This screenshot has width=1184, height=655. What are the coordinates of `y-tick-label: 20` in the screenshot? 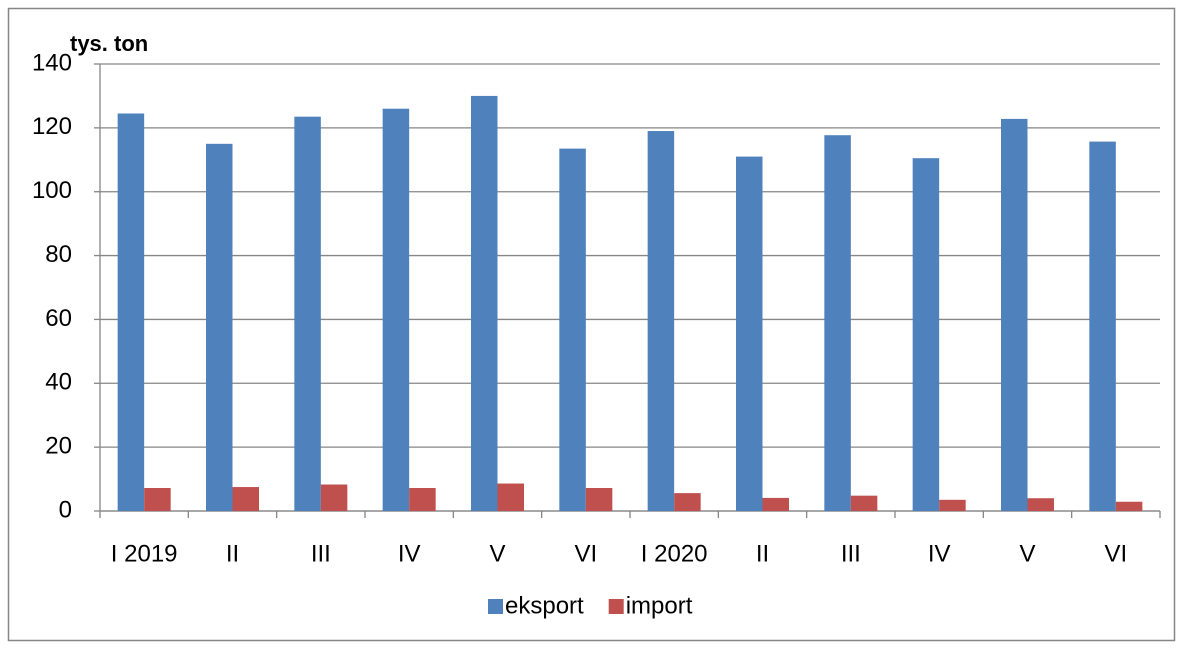 It's located at (58, 445).